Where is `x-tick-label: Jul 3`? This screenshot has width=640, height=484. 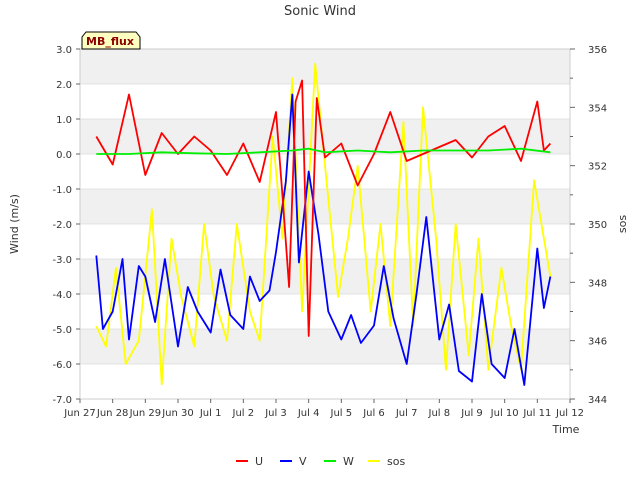 x-tick-label: Jul 3 is located at coordinates (275, 413).